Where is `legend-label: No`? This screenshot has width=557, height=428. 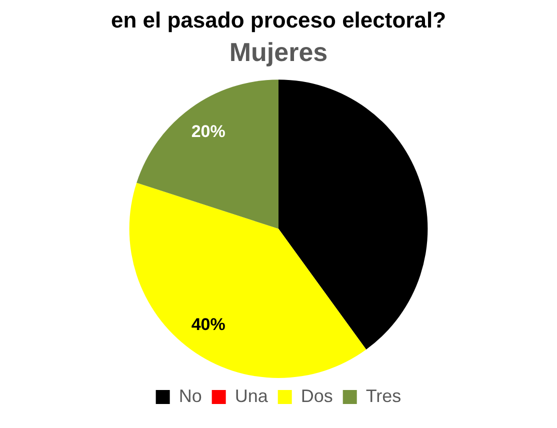
legend-label: No is located at coordinates (190, 396).